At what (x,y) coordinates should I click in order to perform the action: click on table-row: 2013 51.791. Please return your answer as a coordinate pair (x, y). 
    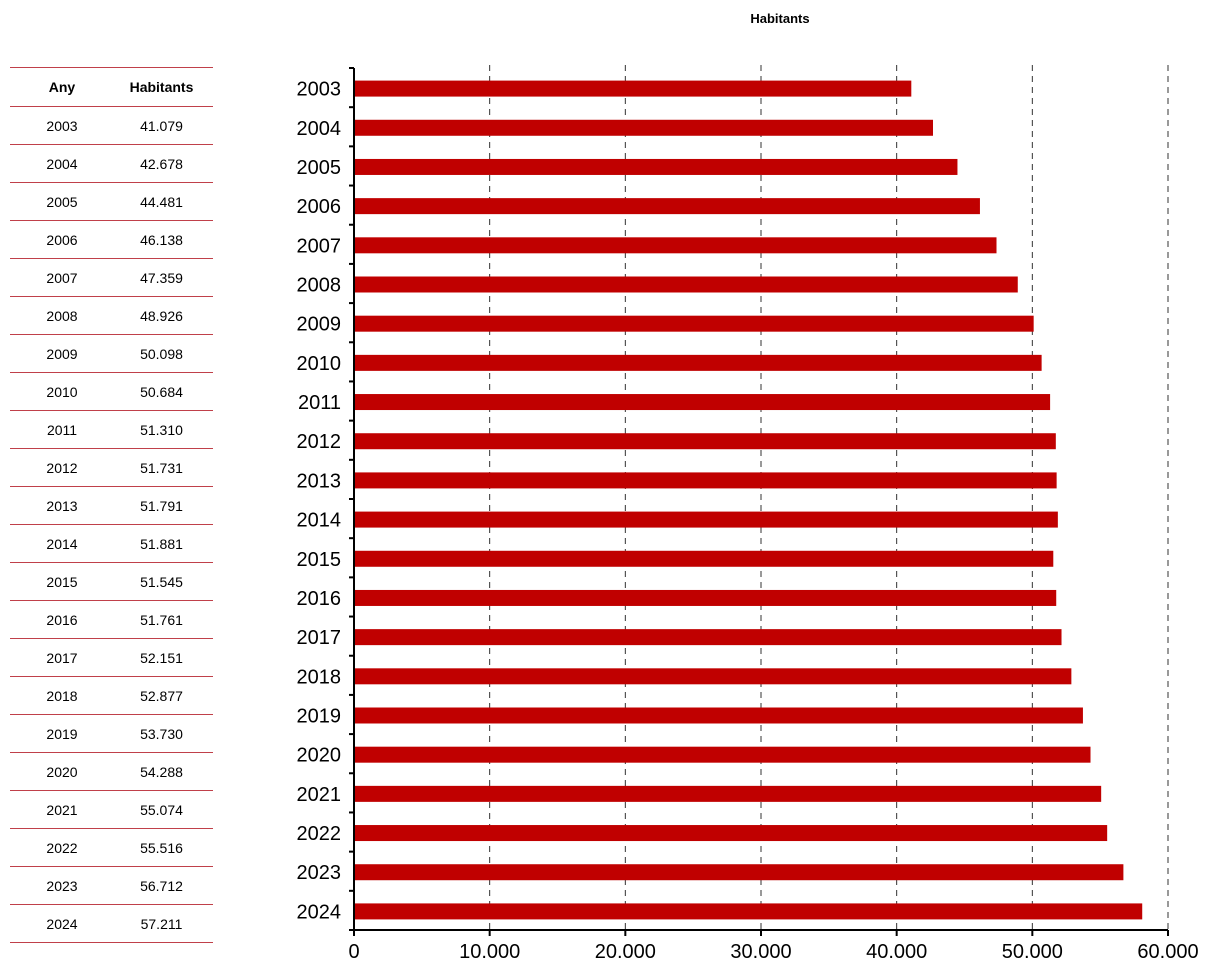
    Looking at the image, I should click on (111, 505).